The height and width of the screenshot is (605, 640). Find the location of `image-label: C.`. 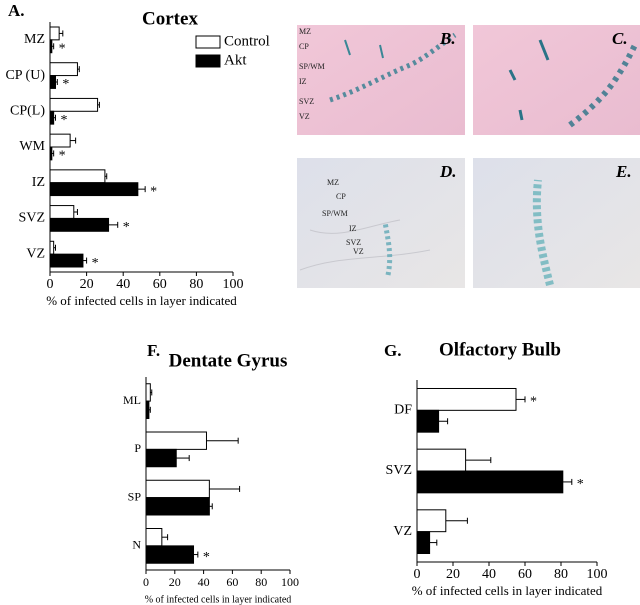

image-label: C. is located at coordinates (620, 38).